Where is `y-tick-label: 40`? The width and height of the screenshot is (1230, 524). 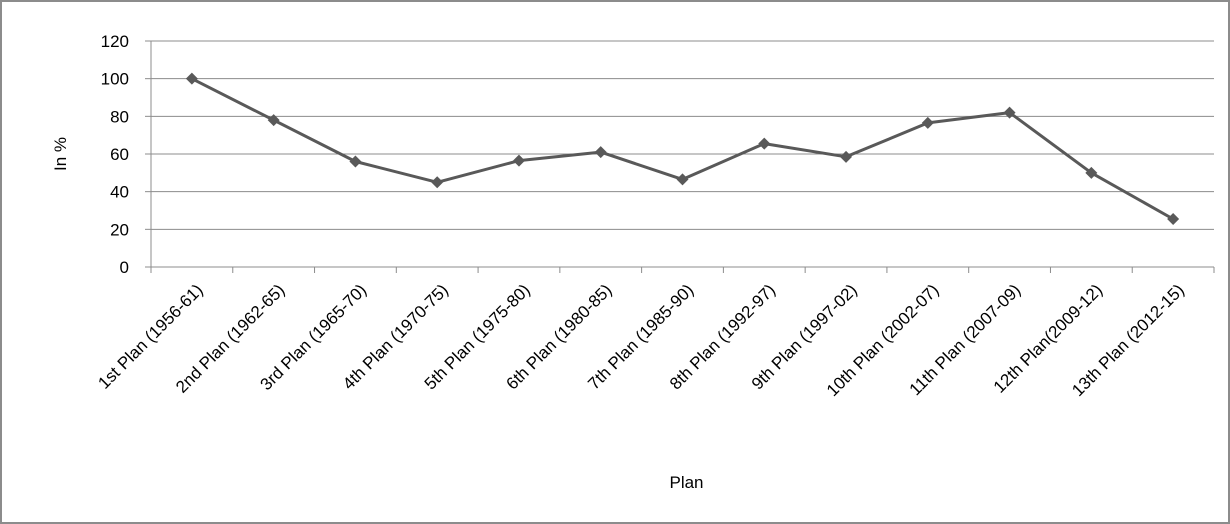
y-tick-label: 40 is located at coordinates (119, 192).